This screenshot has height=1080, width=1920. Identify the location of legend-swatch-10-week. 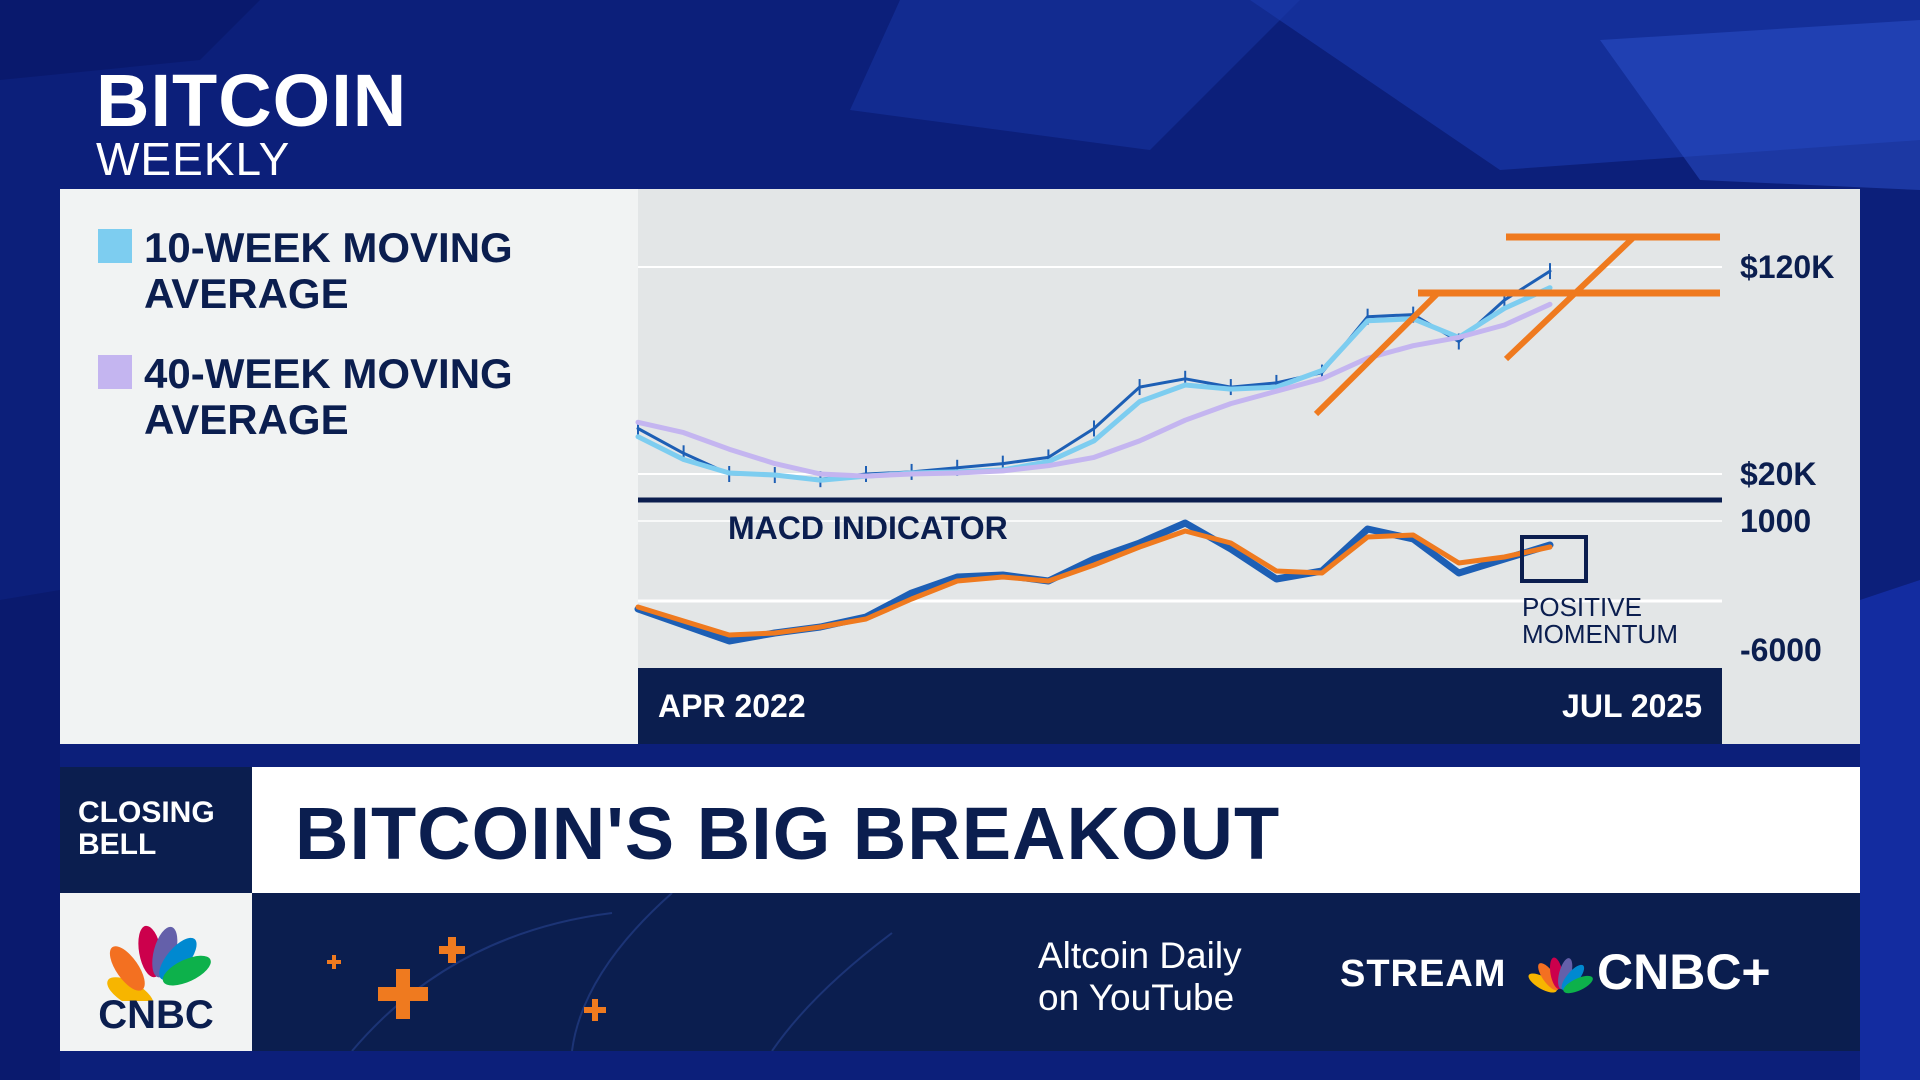
(115, 246).